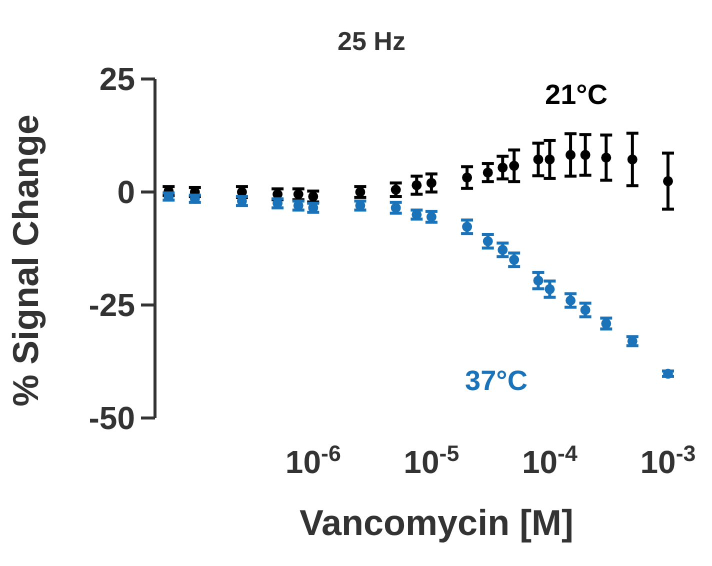 The width and height of the screenshot is (712, 566). I want to click on text: 37°C, so click(496, 380).